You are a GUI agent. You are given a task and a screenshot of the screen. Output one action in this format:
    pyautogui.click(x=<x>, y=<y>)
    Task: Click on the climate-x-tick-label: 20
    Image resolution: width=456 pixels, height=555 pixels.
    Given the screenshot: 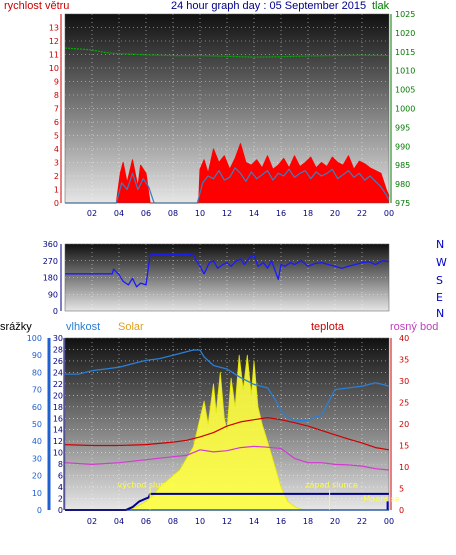 What is the action you would take?
    pyautogui.click(x=335, y=521)
    